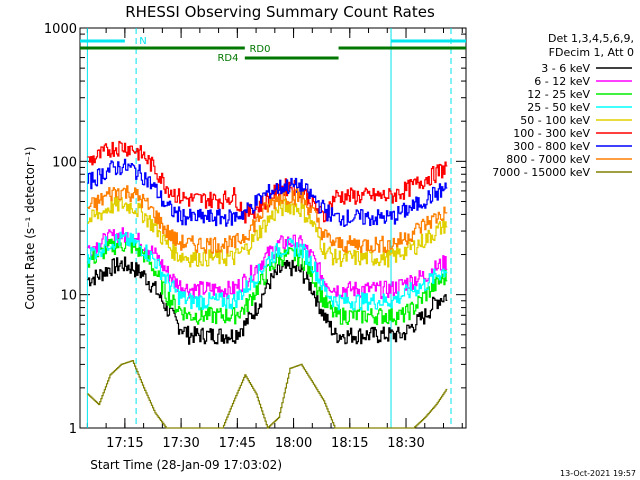 The height and width of the screenshot is (480, 640). I want to click on legend-entry: 3 - 6 keV, so click(565, 68).